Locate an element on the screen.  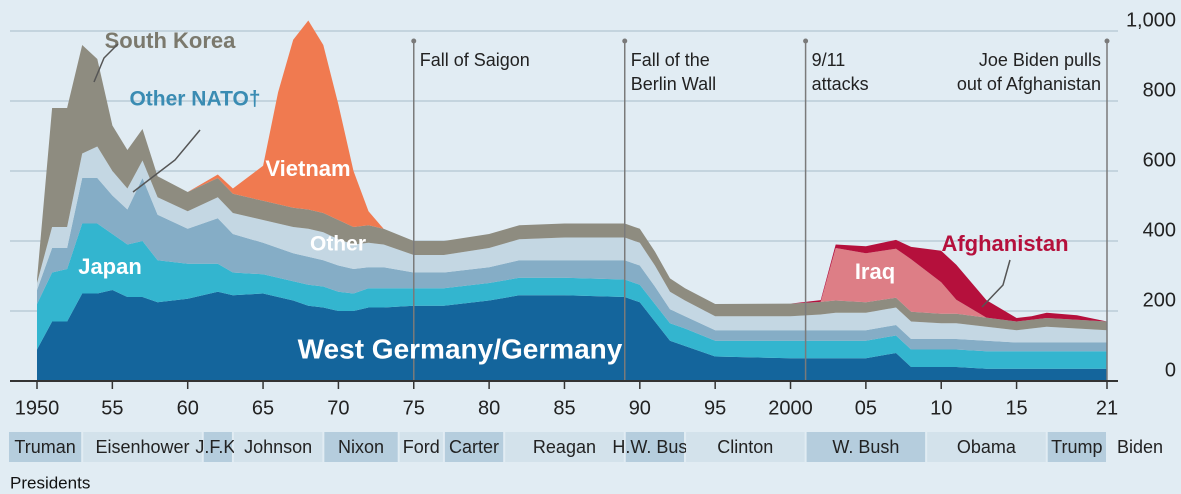
series-label: West Germany/Germany is located at coordinates (460, 348).